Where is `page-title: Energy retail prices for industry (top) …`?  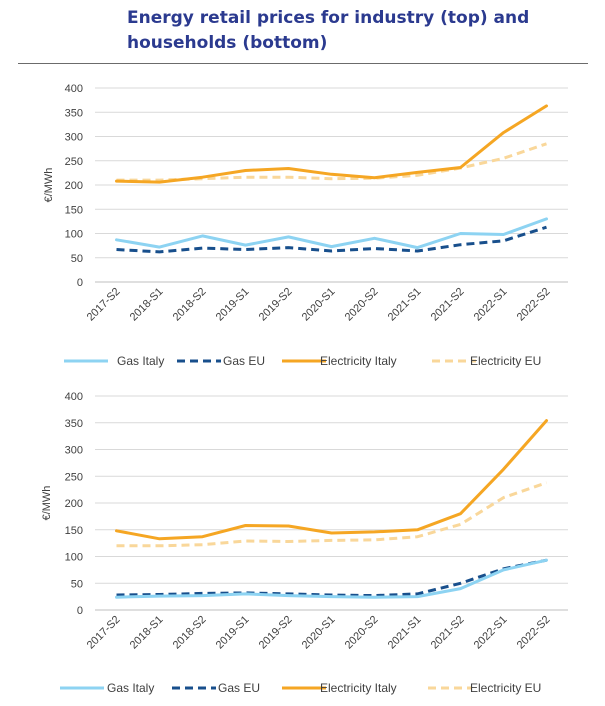
page-title: Energy retail prices for industry (top) … is located at coordinates (328, 30).